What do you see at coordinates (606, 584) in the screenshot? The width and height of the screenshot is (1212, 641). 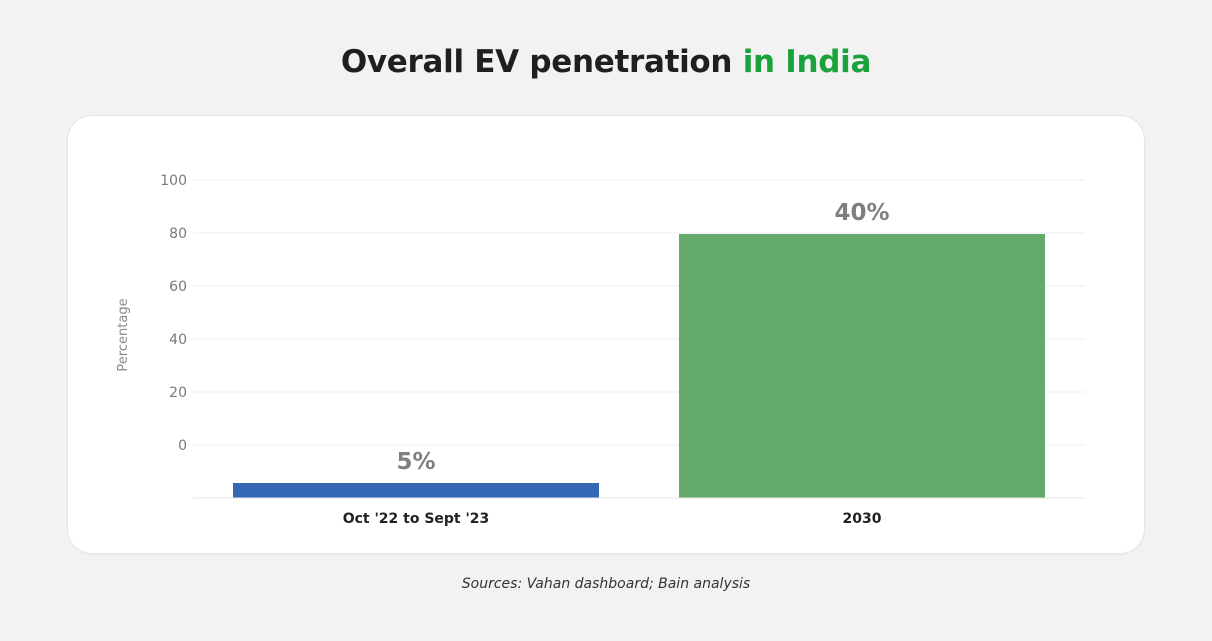 I see `source-note: Sources: Vahan dashboard; Bain analysis` at bounding box center [606, 584].